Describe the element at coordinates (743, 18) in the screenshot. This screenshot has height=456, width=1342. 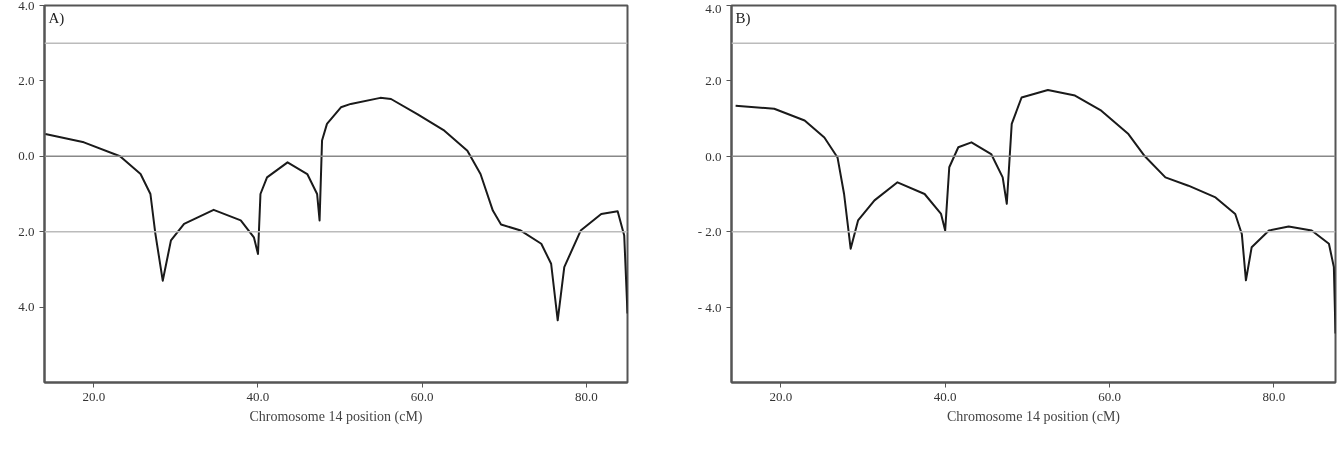
I see `chart-title: B)` at that location.